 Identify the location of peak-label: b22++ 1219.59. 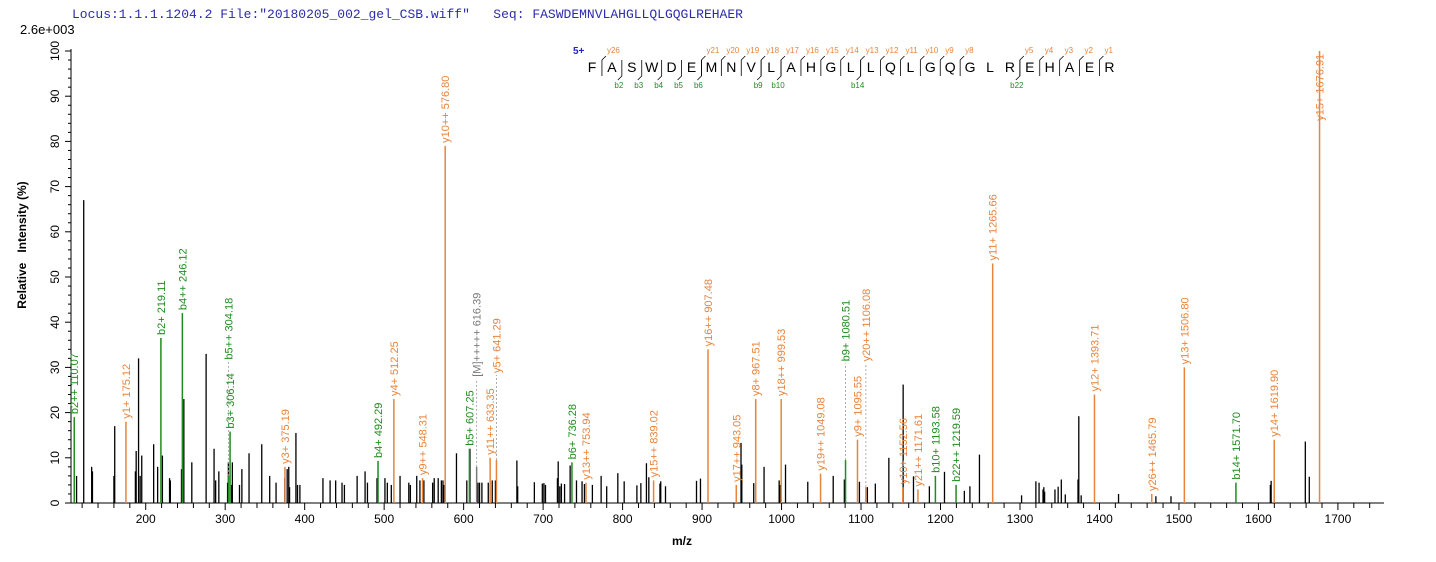
(957, 445).